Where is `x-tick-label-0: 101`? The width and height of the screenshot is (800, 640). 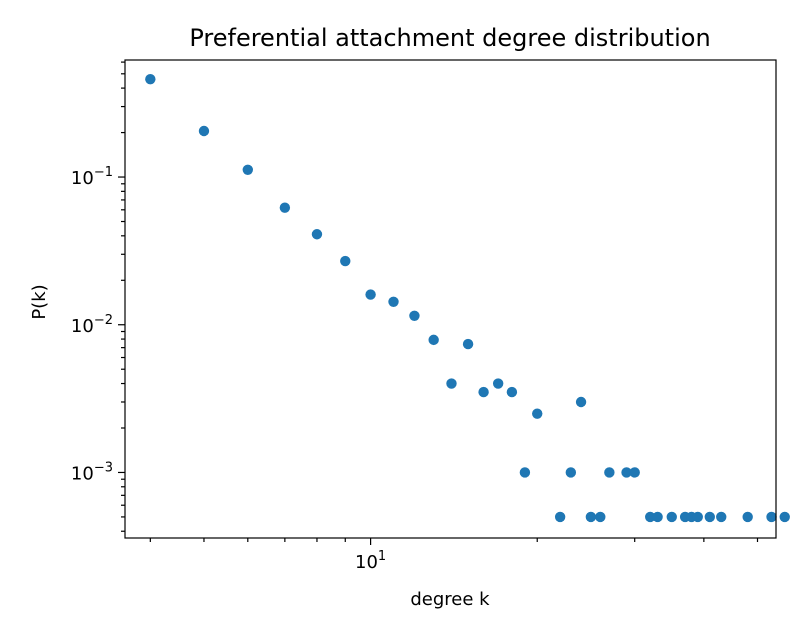
x-tick-label-0: 101 is located at coordinates (370, 561).